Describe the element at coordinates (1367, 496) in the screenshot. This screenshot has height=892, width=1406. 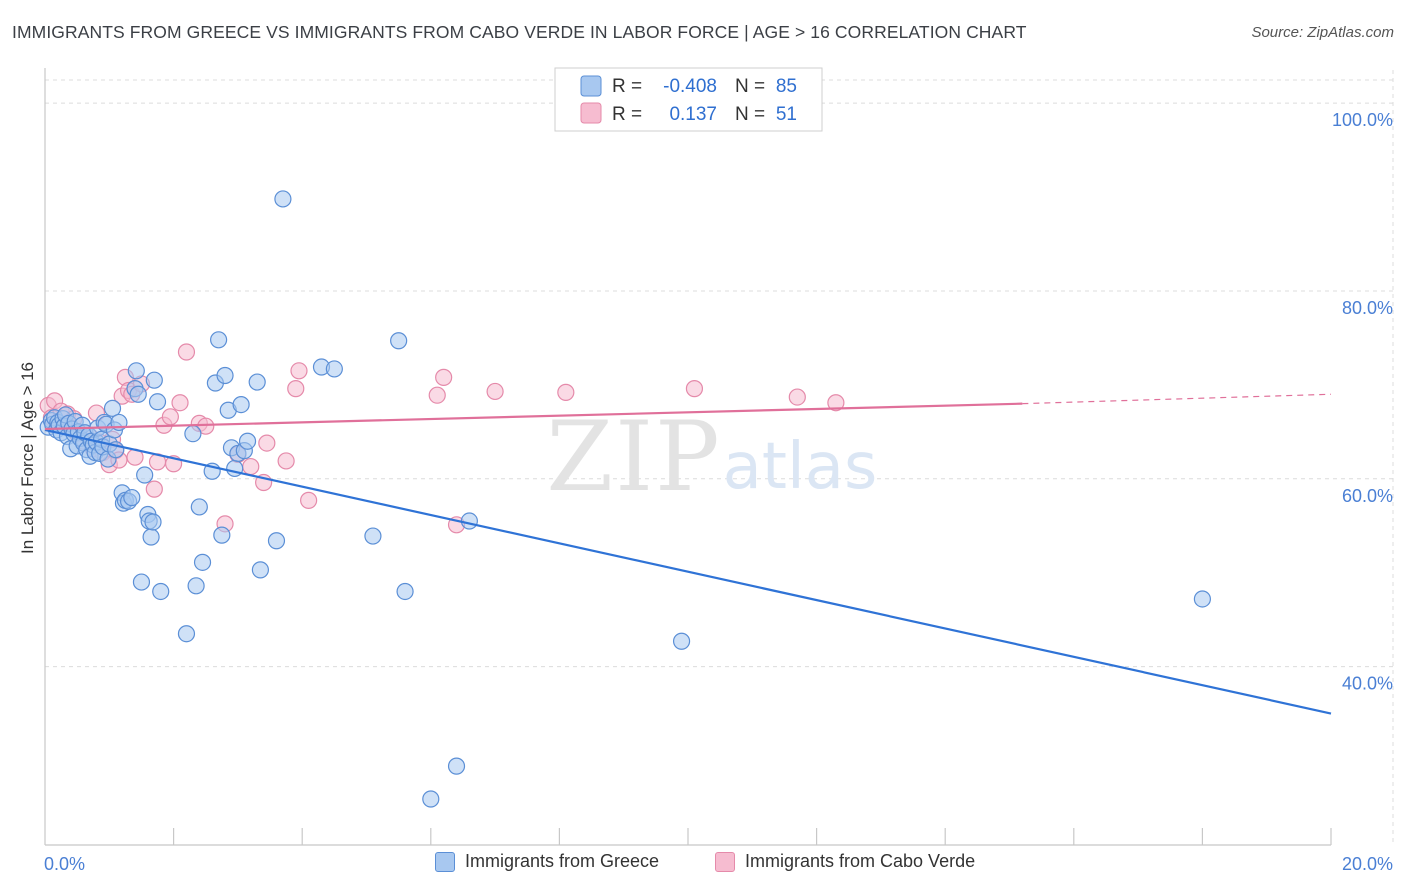
I see `y-tick-label: 60.0%` at that location.